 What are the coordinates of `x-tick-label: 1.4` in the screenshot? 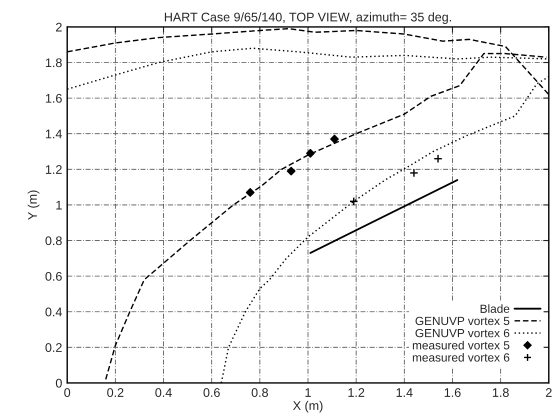 It's located at (404, 392).